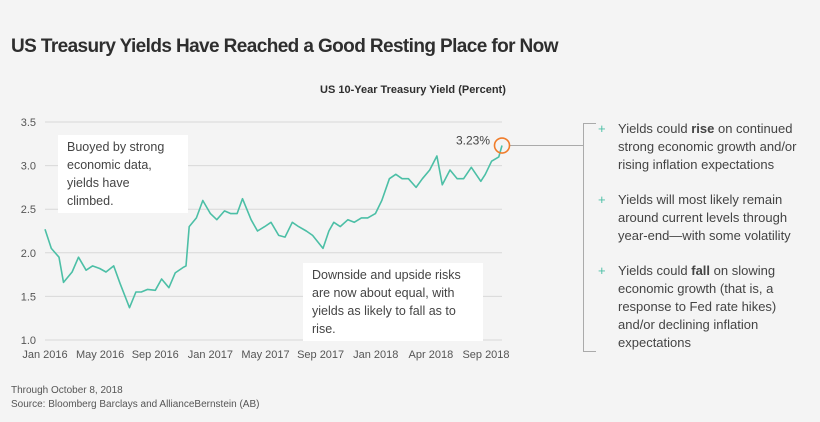 The width and height of the screenshot is (820, 422). Describe the element at coordinates (100, 355) in the screenshot. I see `x-tick-label: May 2016` at that location.